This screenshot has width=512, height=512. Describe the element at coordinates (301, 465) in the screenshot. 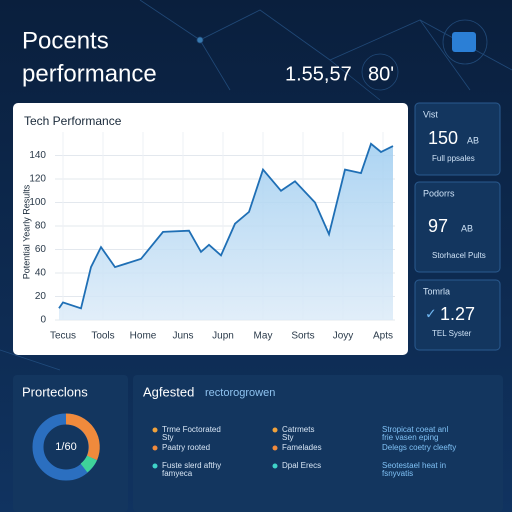

I see `list-item: Dpal Erecs` at that location.